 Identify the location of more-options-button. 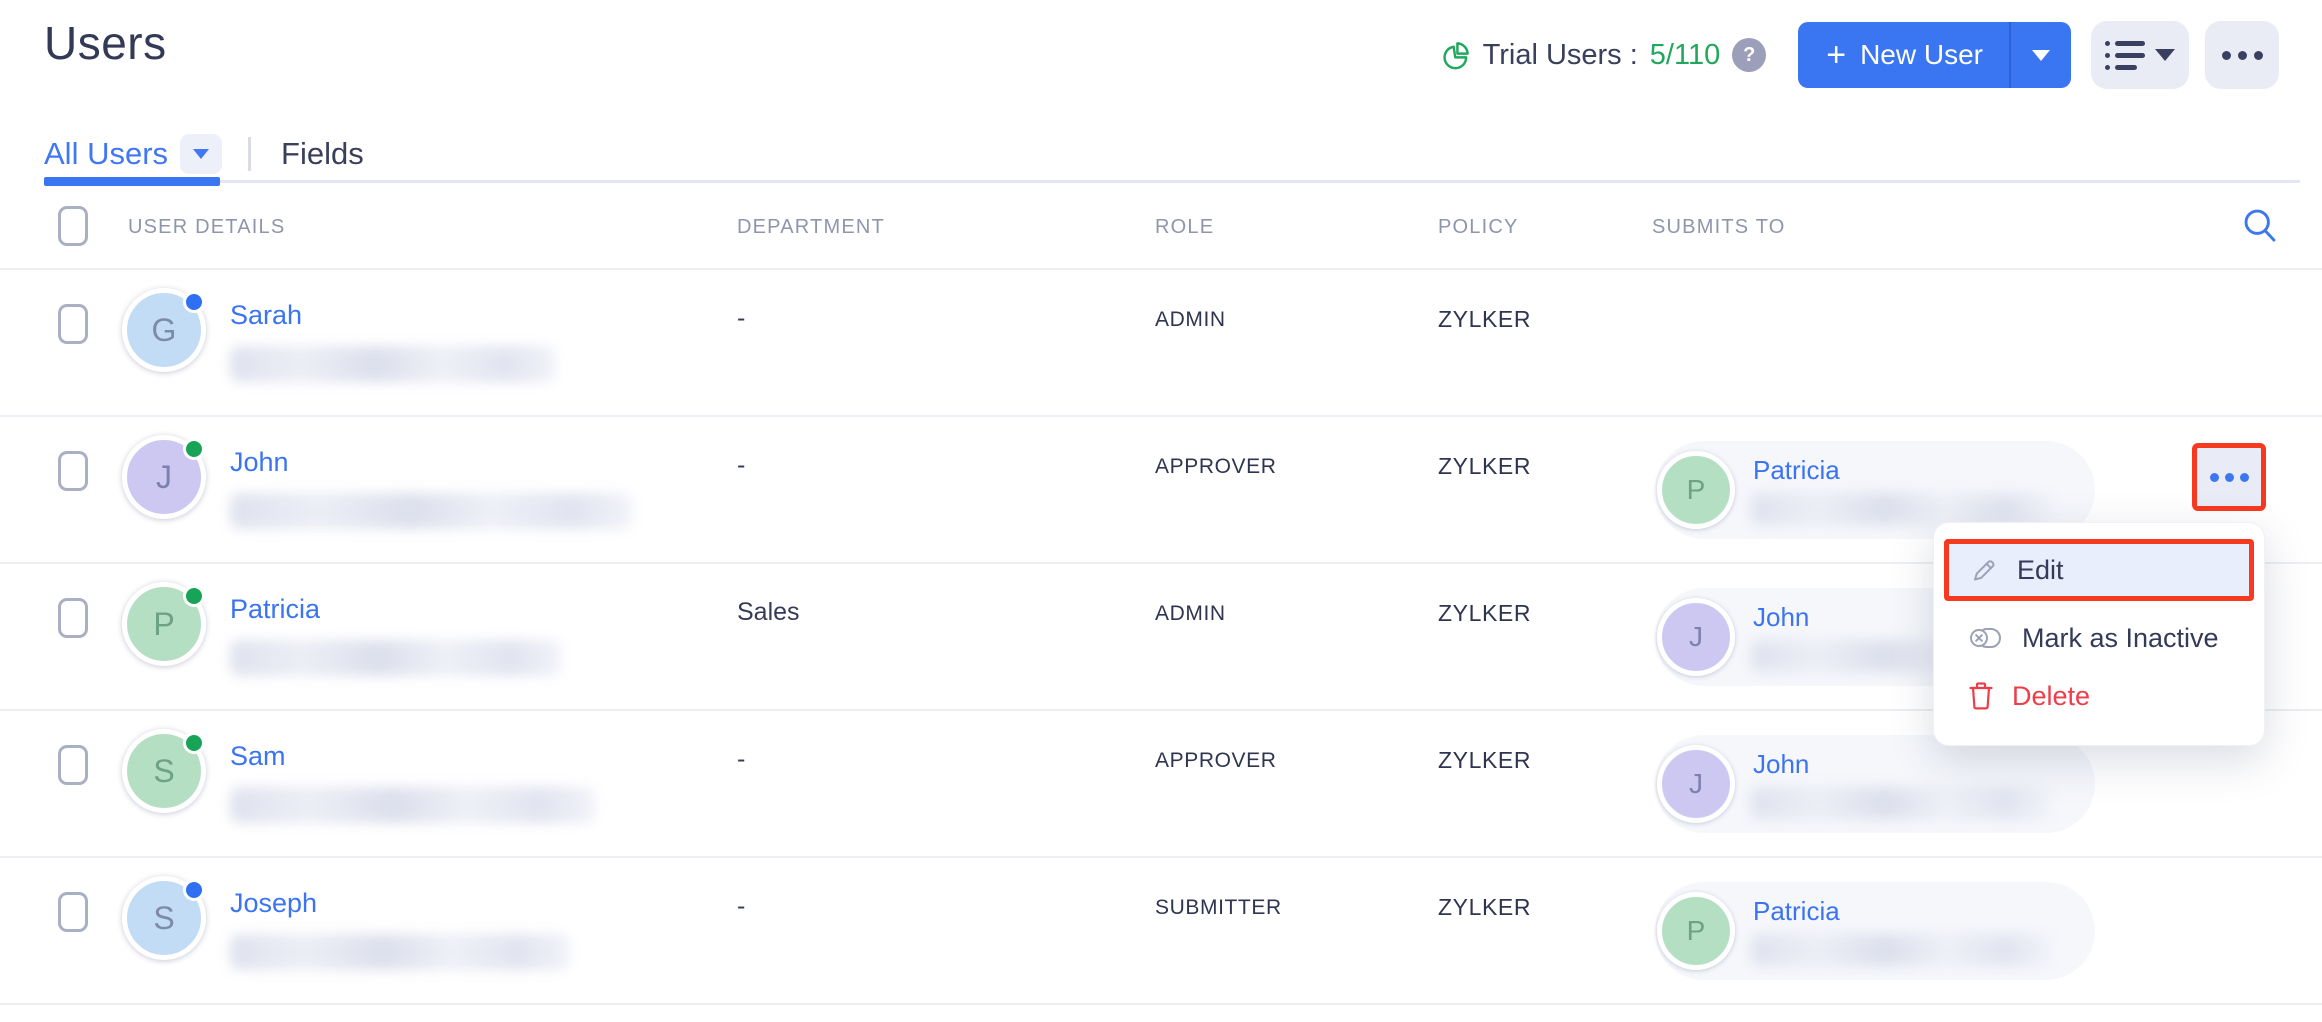
(2242, 55).